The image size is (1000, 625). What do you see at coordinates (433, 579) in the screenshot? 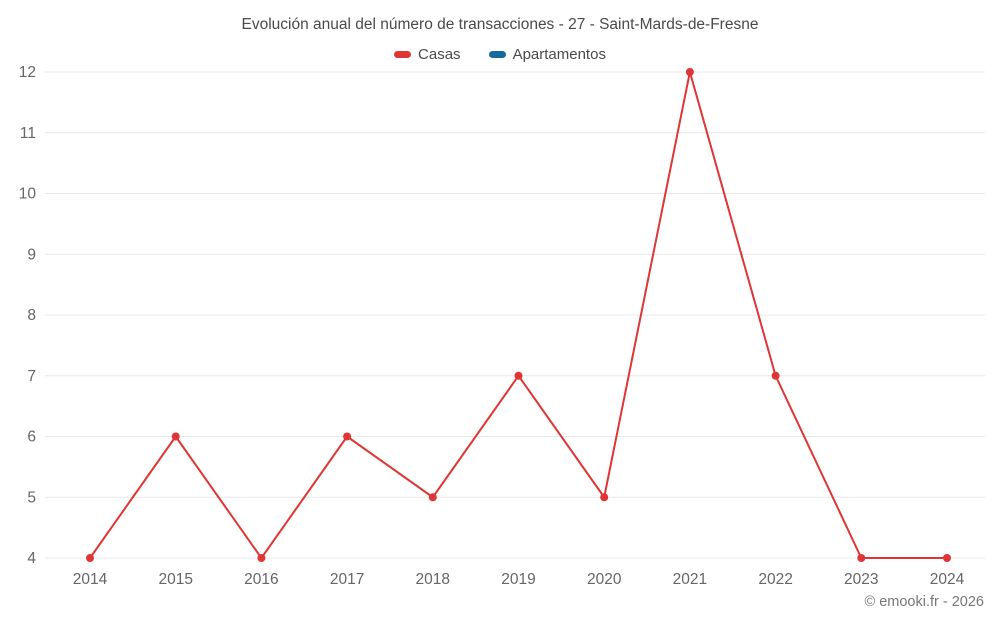
I see `x-axis-tick-label: 2018` at bounding box center [433, 579].